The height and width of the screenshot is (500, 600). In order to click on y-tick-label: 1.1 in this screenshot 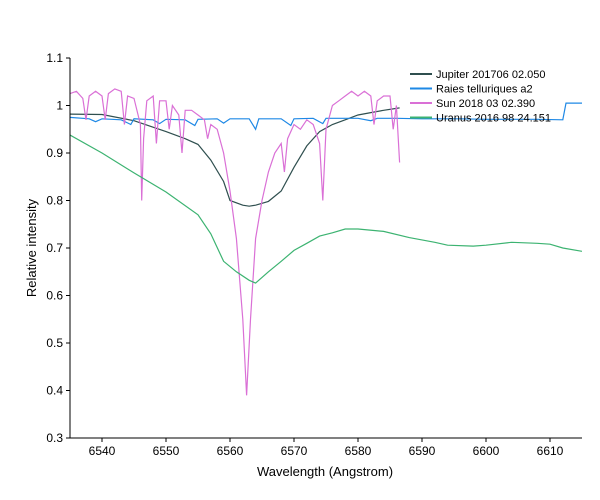, I will do `click(54, 58)`.